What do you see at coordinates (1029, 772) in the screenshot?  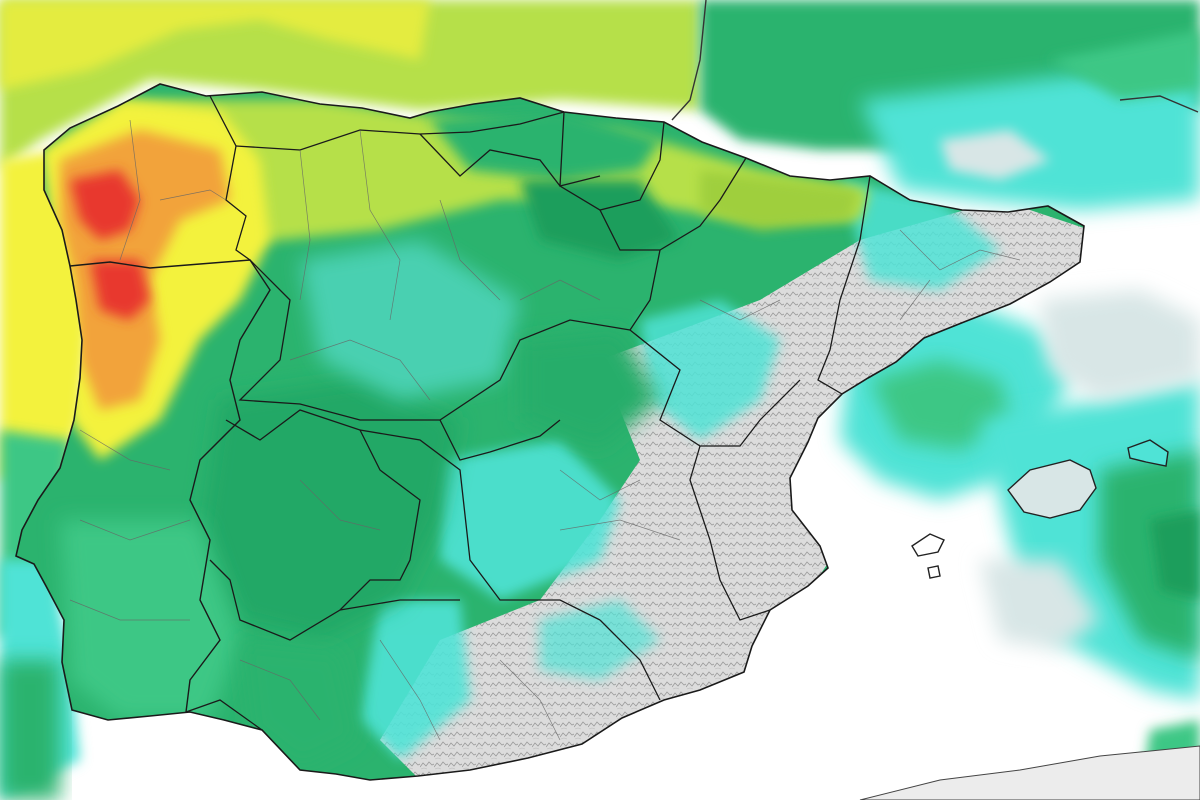 I see `north-africa-coast` at bounding box center [1029, 772].